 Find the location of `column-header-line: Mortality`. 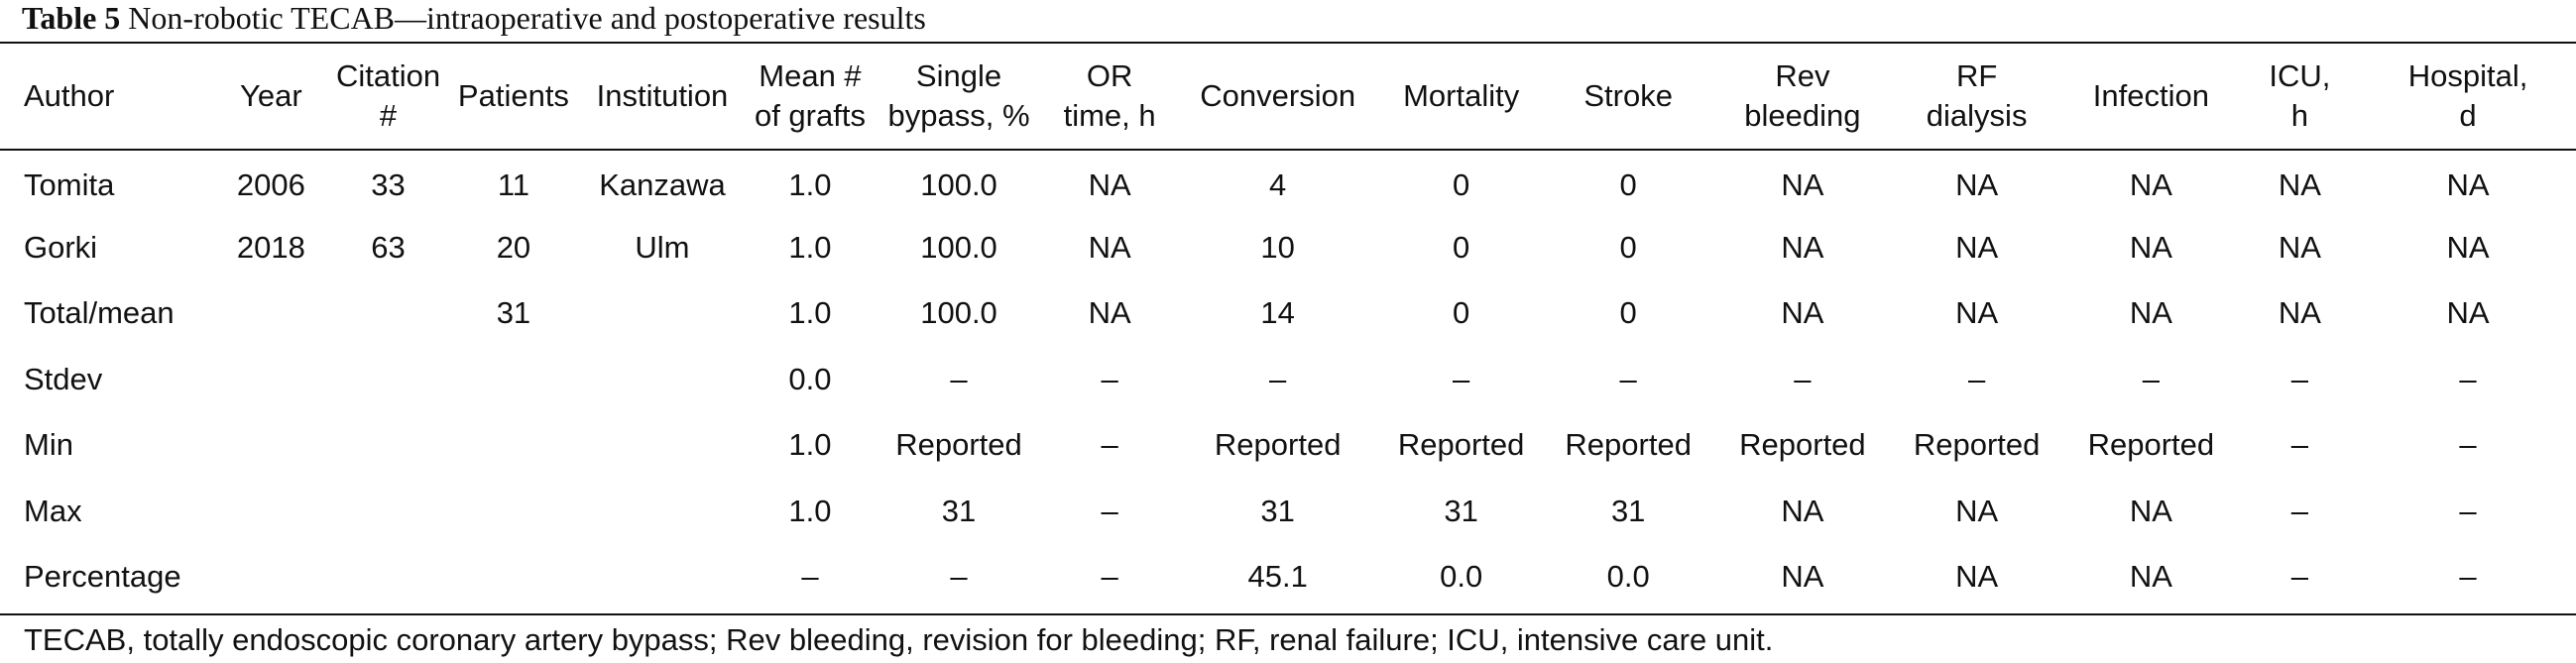

column-header-line: Mortality is located at coordinates (1461, 95).